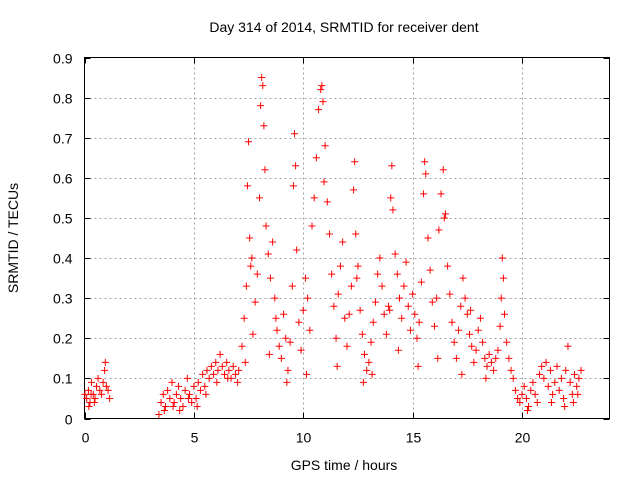 The width and height of the screenshot is (640, 480). I want to click on y-tick-label: 0.3, so click(63, 299).